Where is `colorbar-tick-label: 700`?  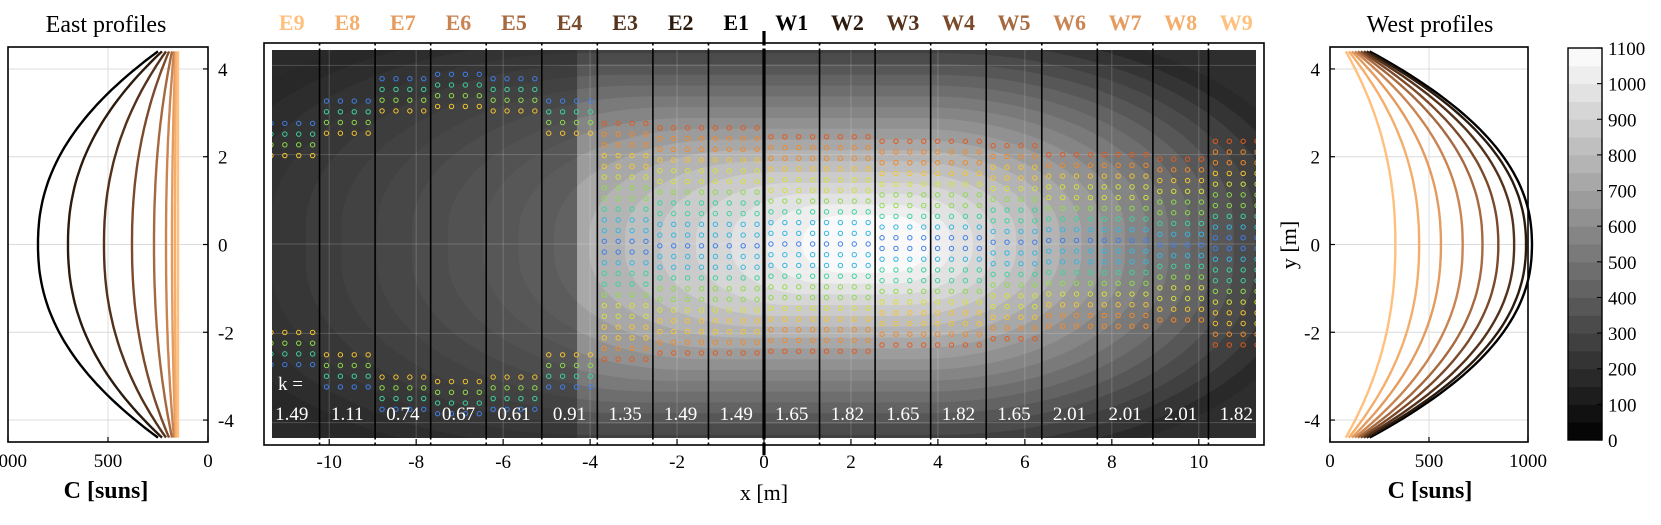 colorbar-tick-label: 700 is located at coordinates (1622, 192).